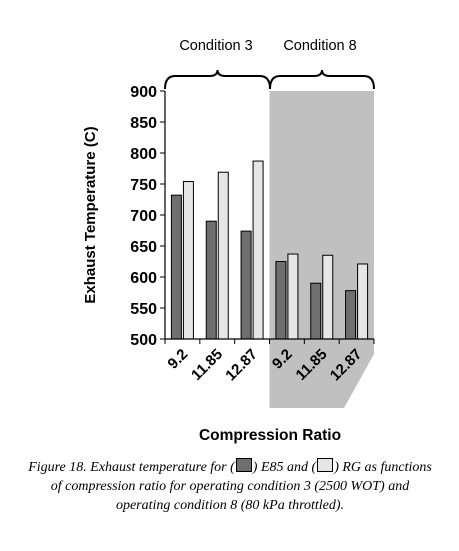 The width and height of the screenshot is (459, 551). What do you see at coordinates (177, 359) in the screenshot?
I see `x-tick-label: 9.2` at bounding box center [177, 359].